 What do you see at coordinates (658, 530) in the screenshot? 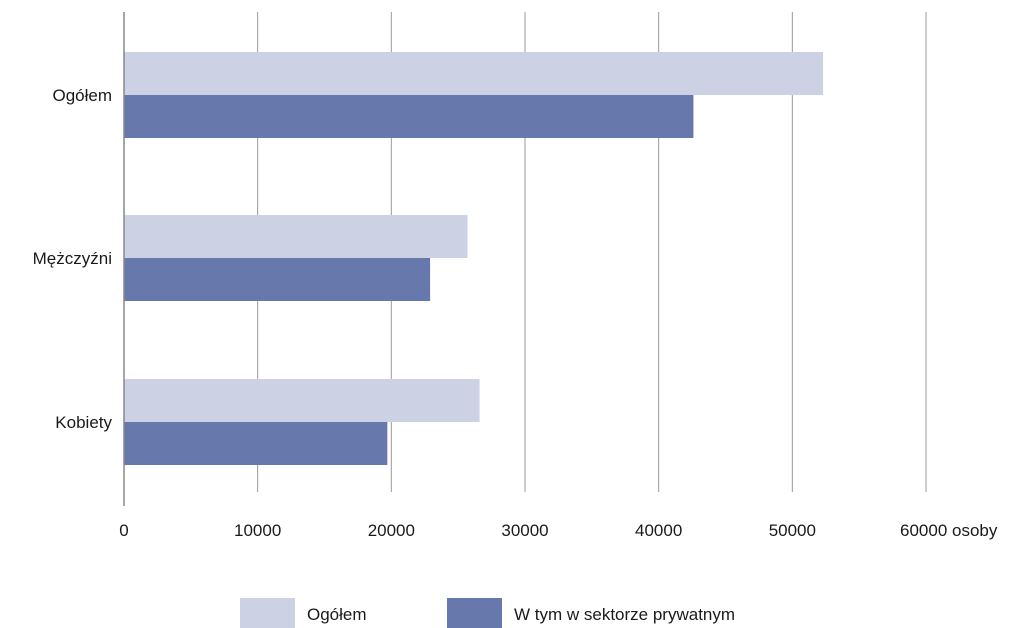
I see `x-tick-label-4: 40000` at bounding box center [658, 530].